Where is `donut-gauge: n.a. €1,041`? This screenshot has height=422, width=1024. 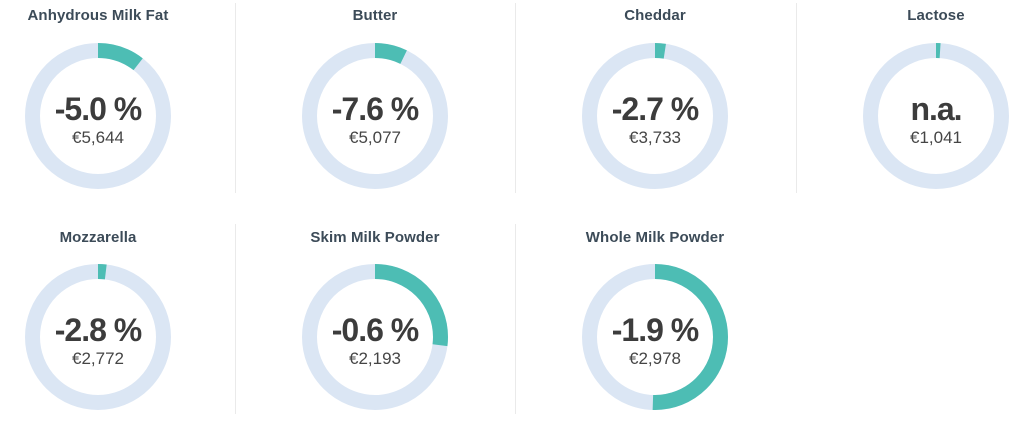
donut-gauge: n.a. €1,041 is located at coordinates (936, 116).